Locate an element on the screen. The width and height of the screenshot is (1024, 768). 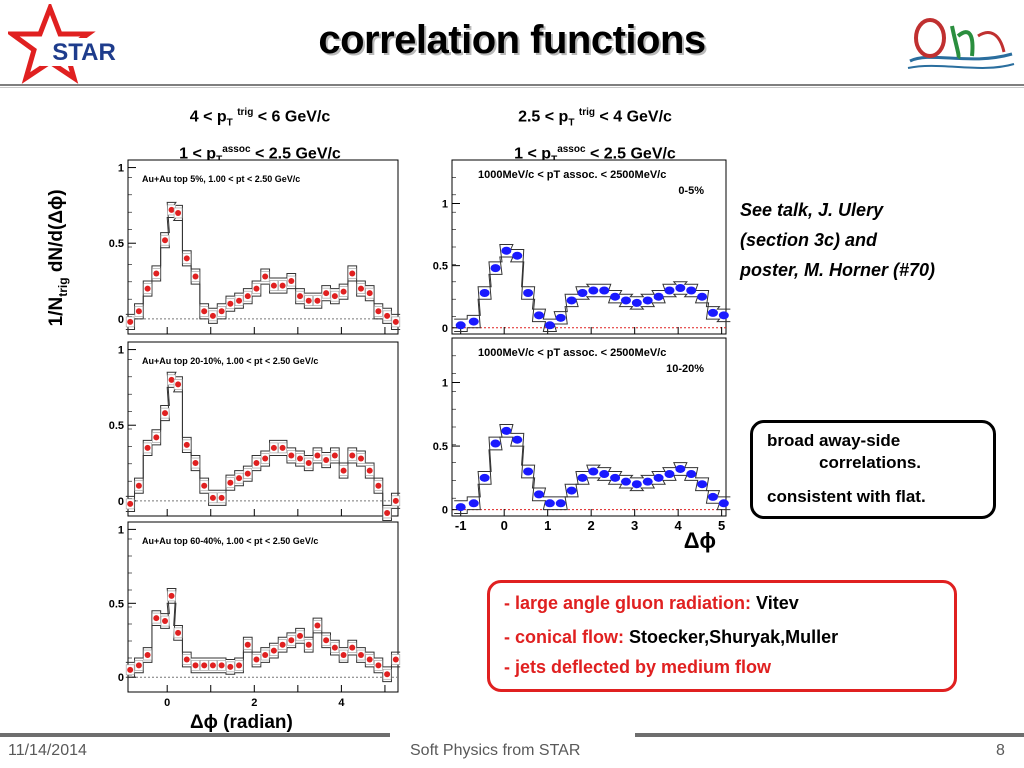
header-rule-light is located at coordinates (512, 87).